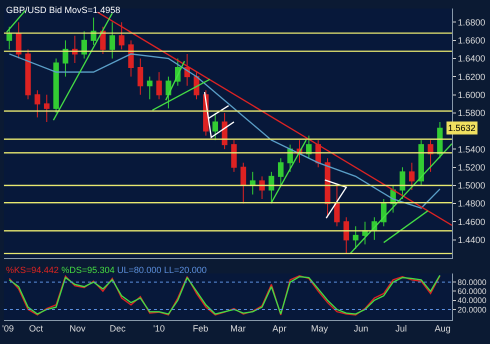 The height and width of the screenshot is (344, 490). I want to click on ref-line-label: UL=80.000, so click(139, 270).